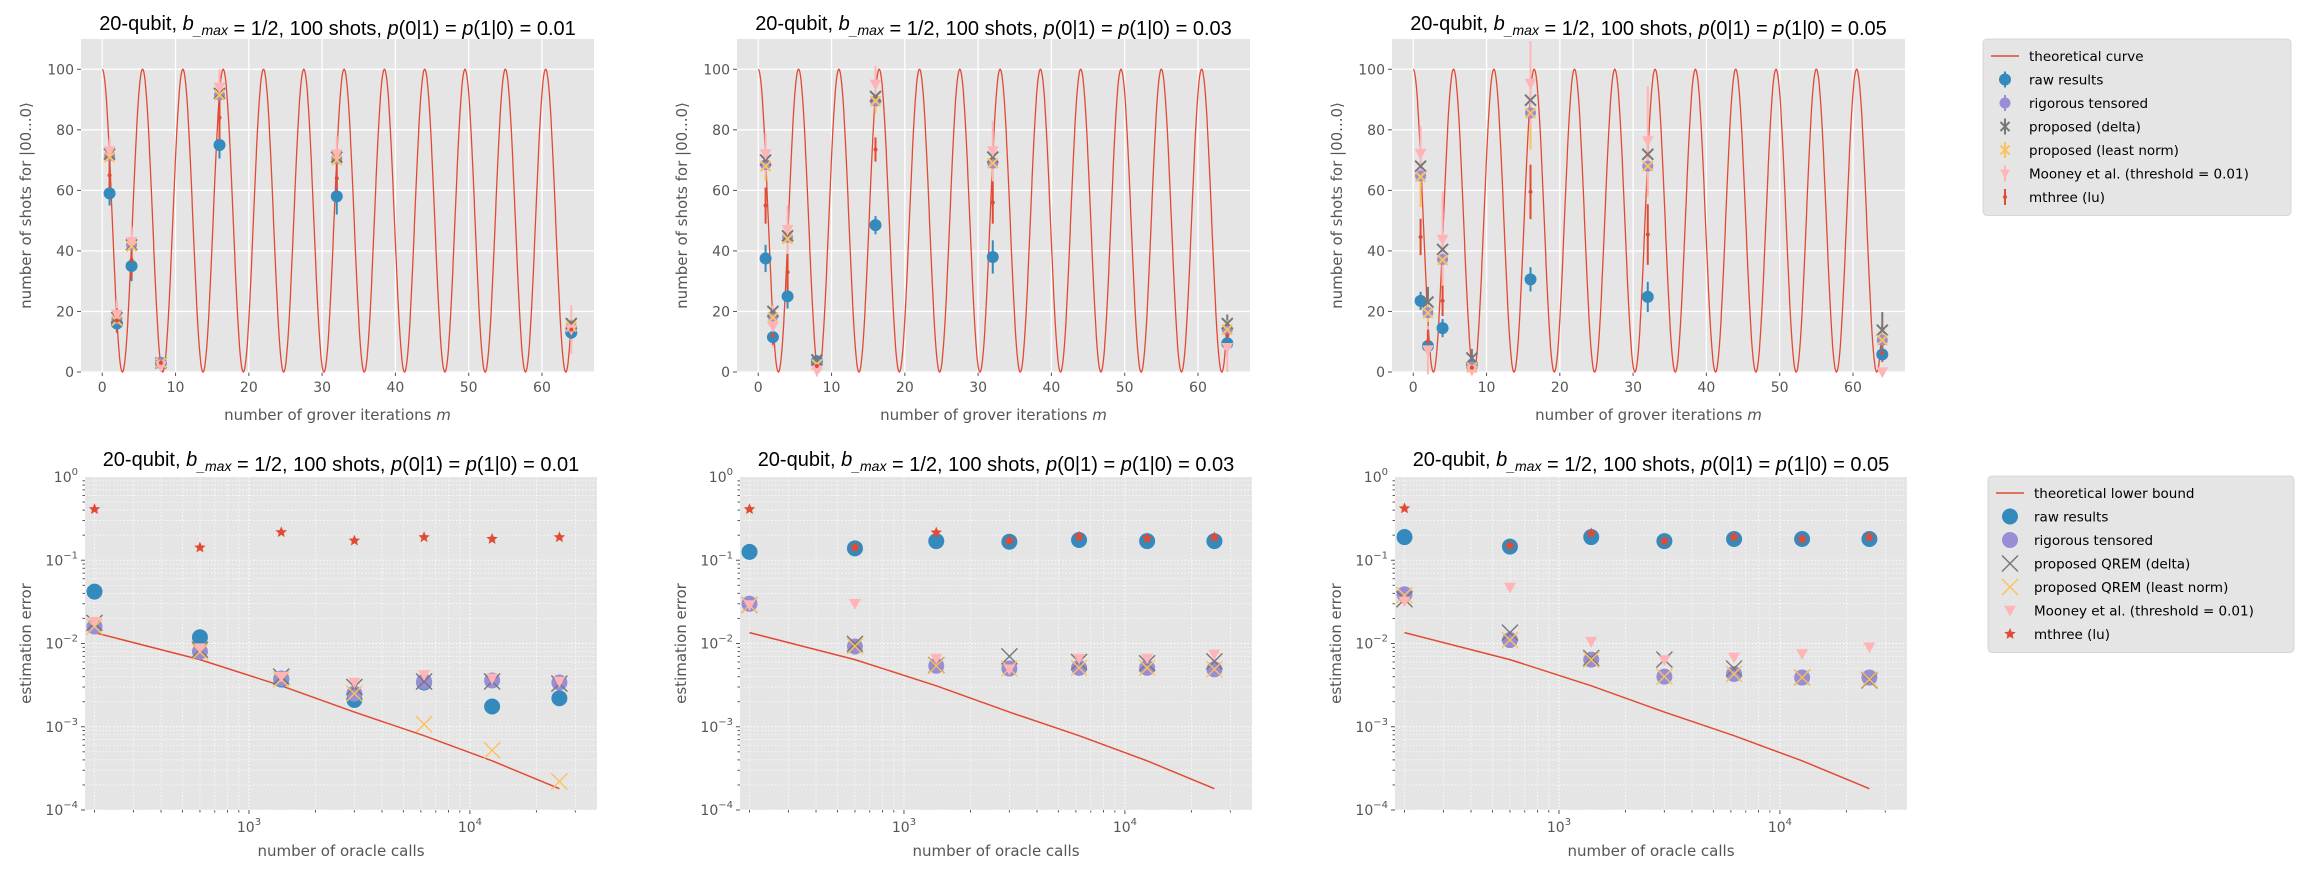 This screenshot has height=872, width=2304. I want to click on legend-label: proposed (least norm), so click(2104, 151).